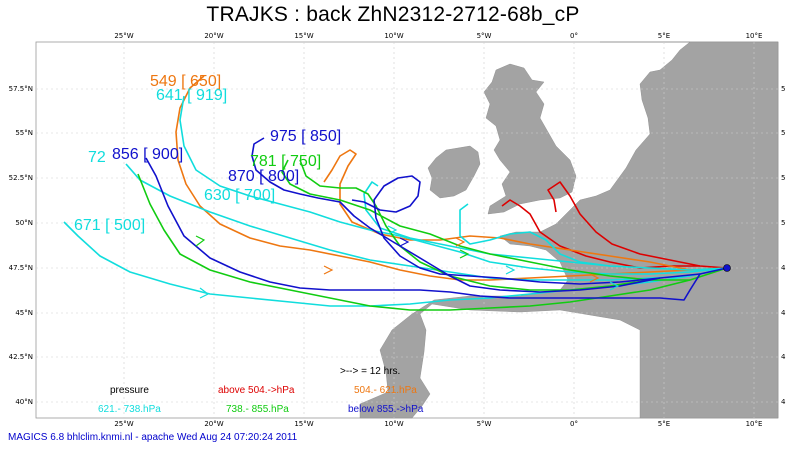  I want to click on time-markers, so click(407, 262).